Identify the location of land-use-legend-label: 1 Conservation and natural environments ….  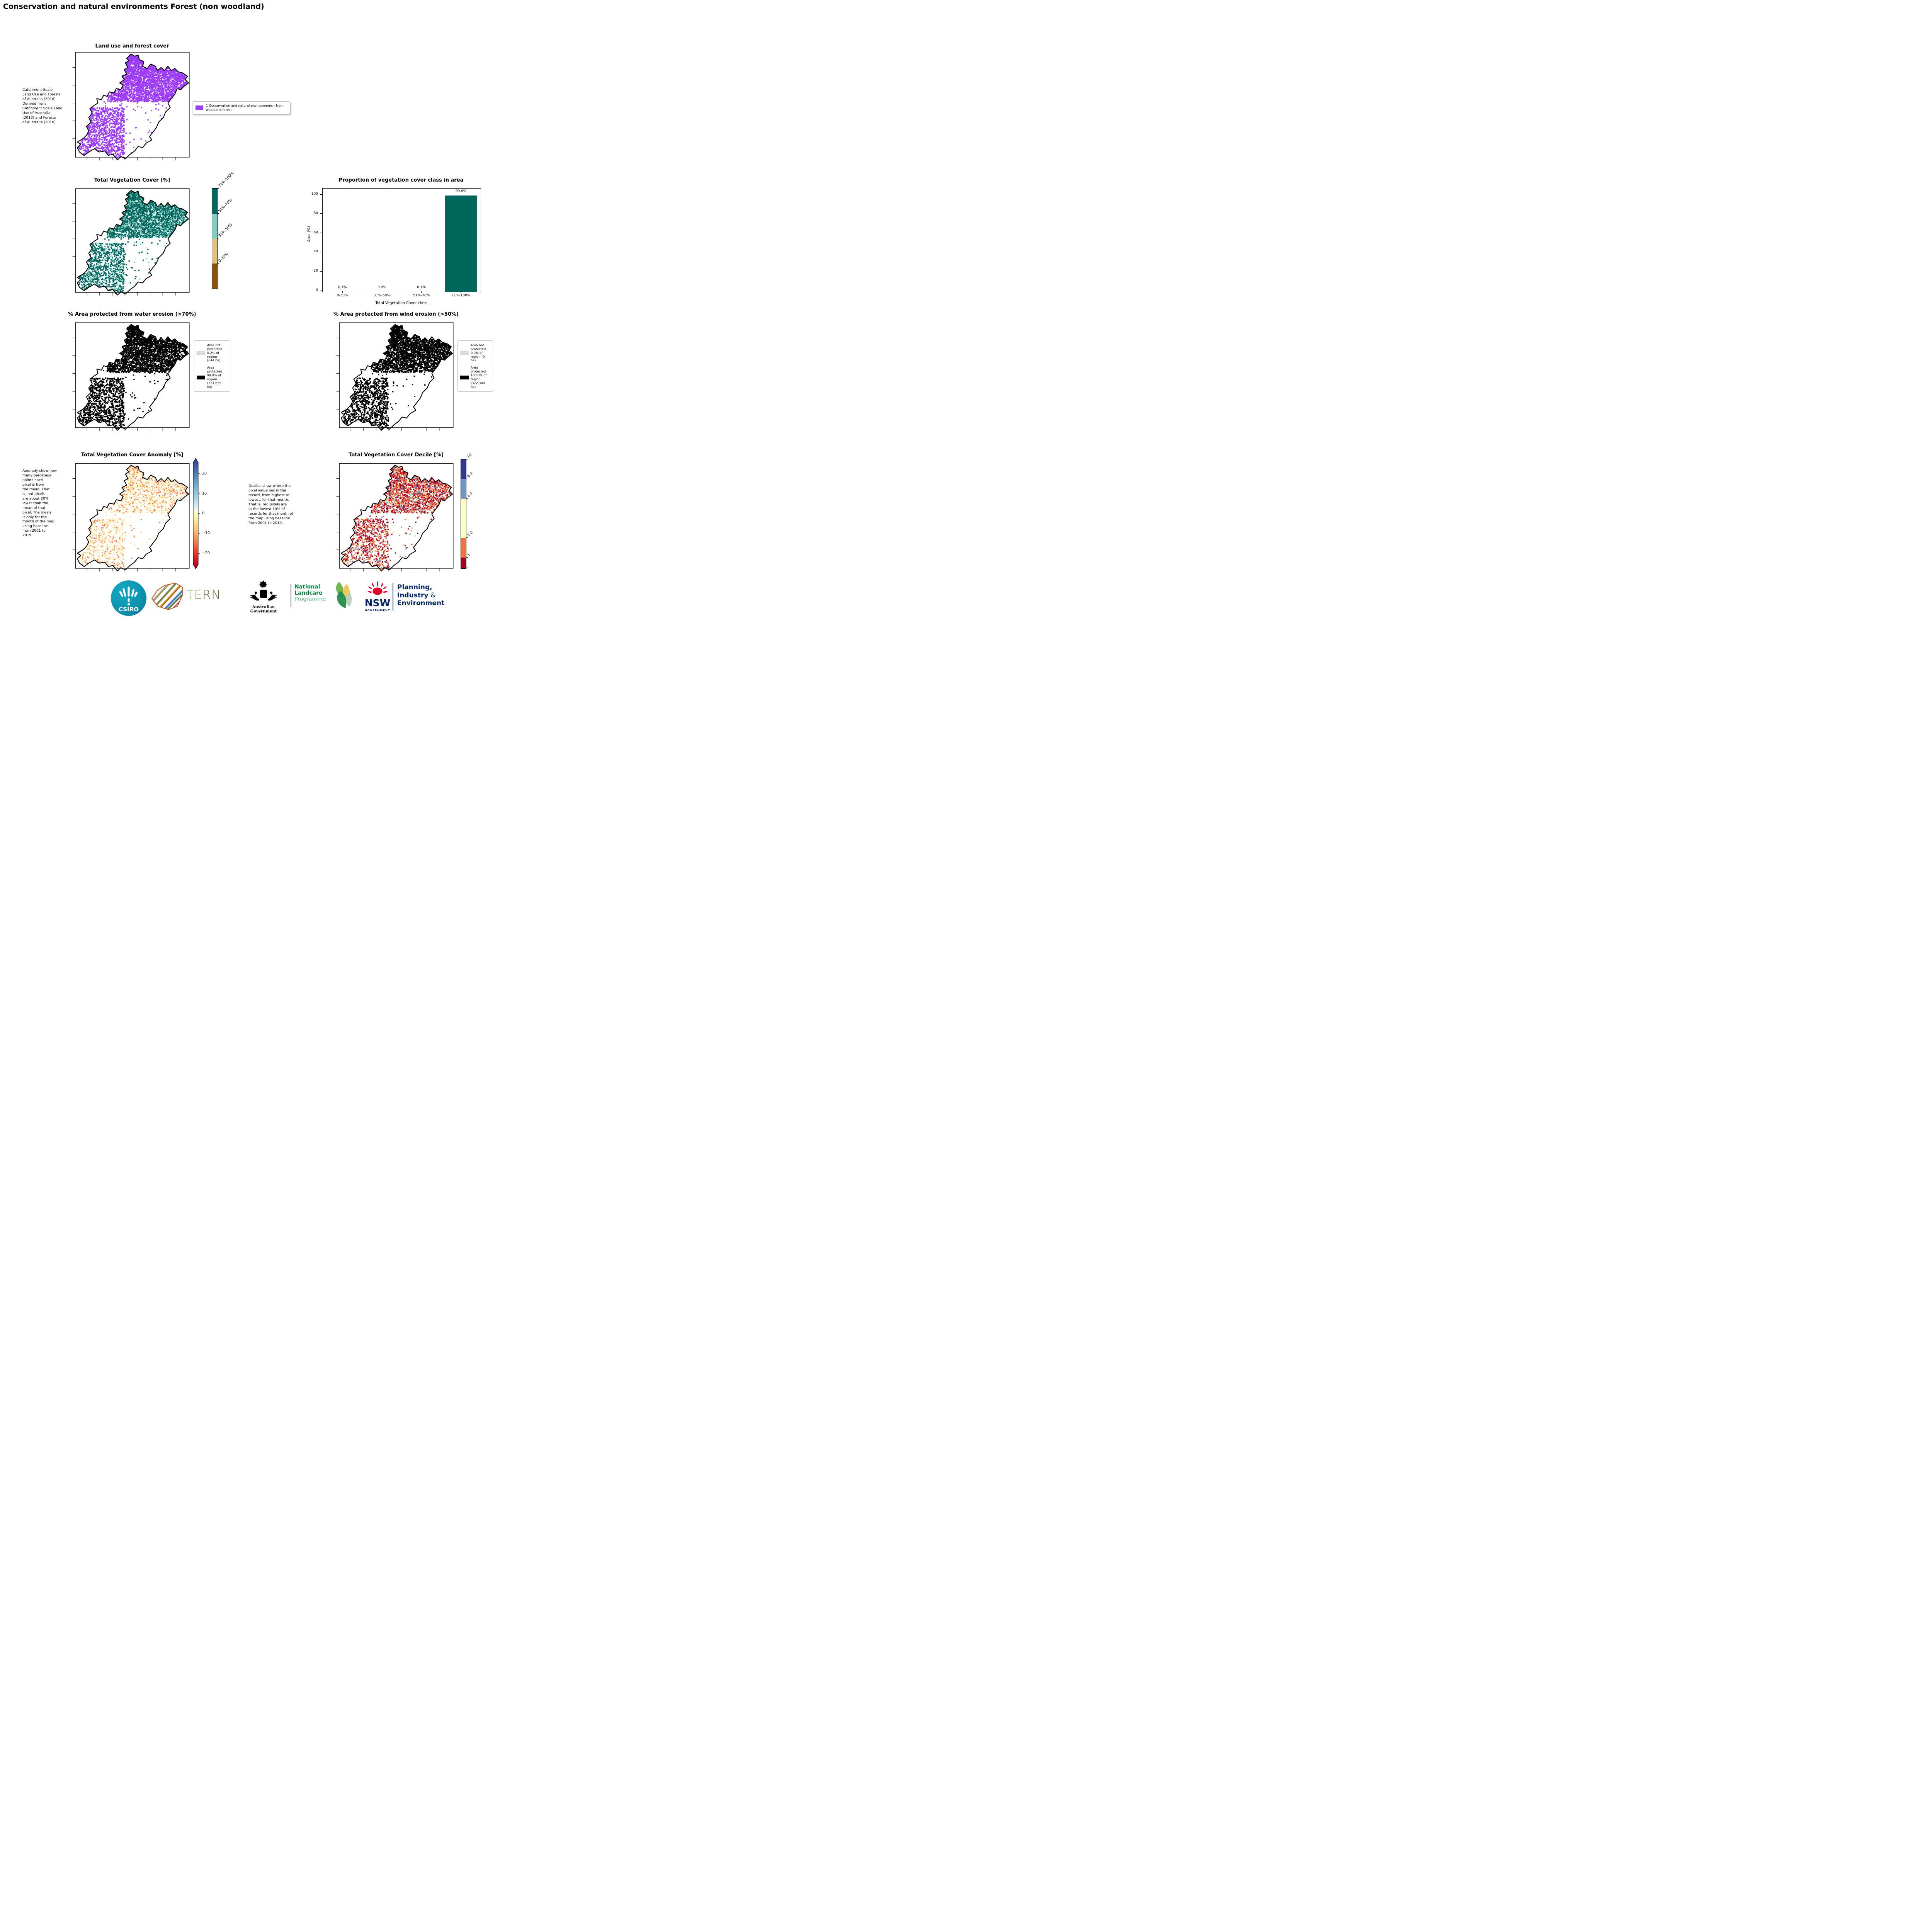
(245, 108).